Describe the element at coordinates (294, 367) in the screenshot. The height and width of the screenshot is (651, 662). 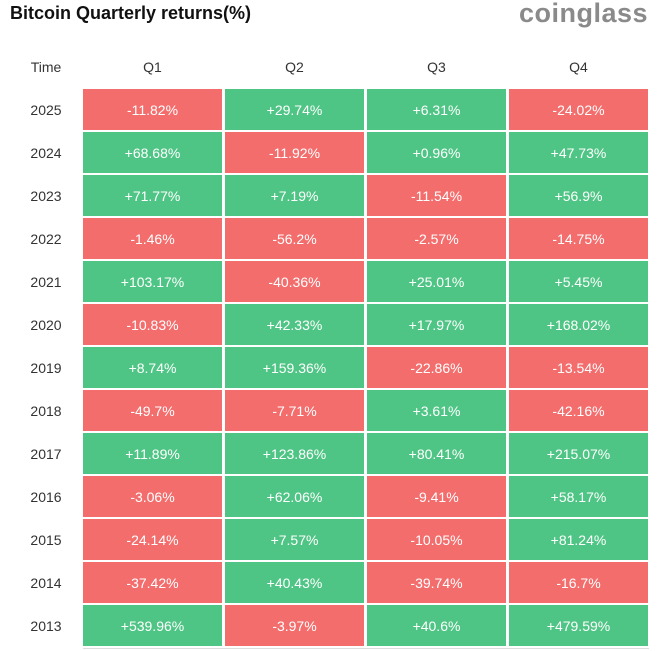
I see `return-cell: +159.36%` at that location.